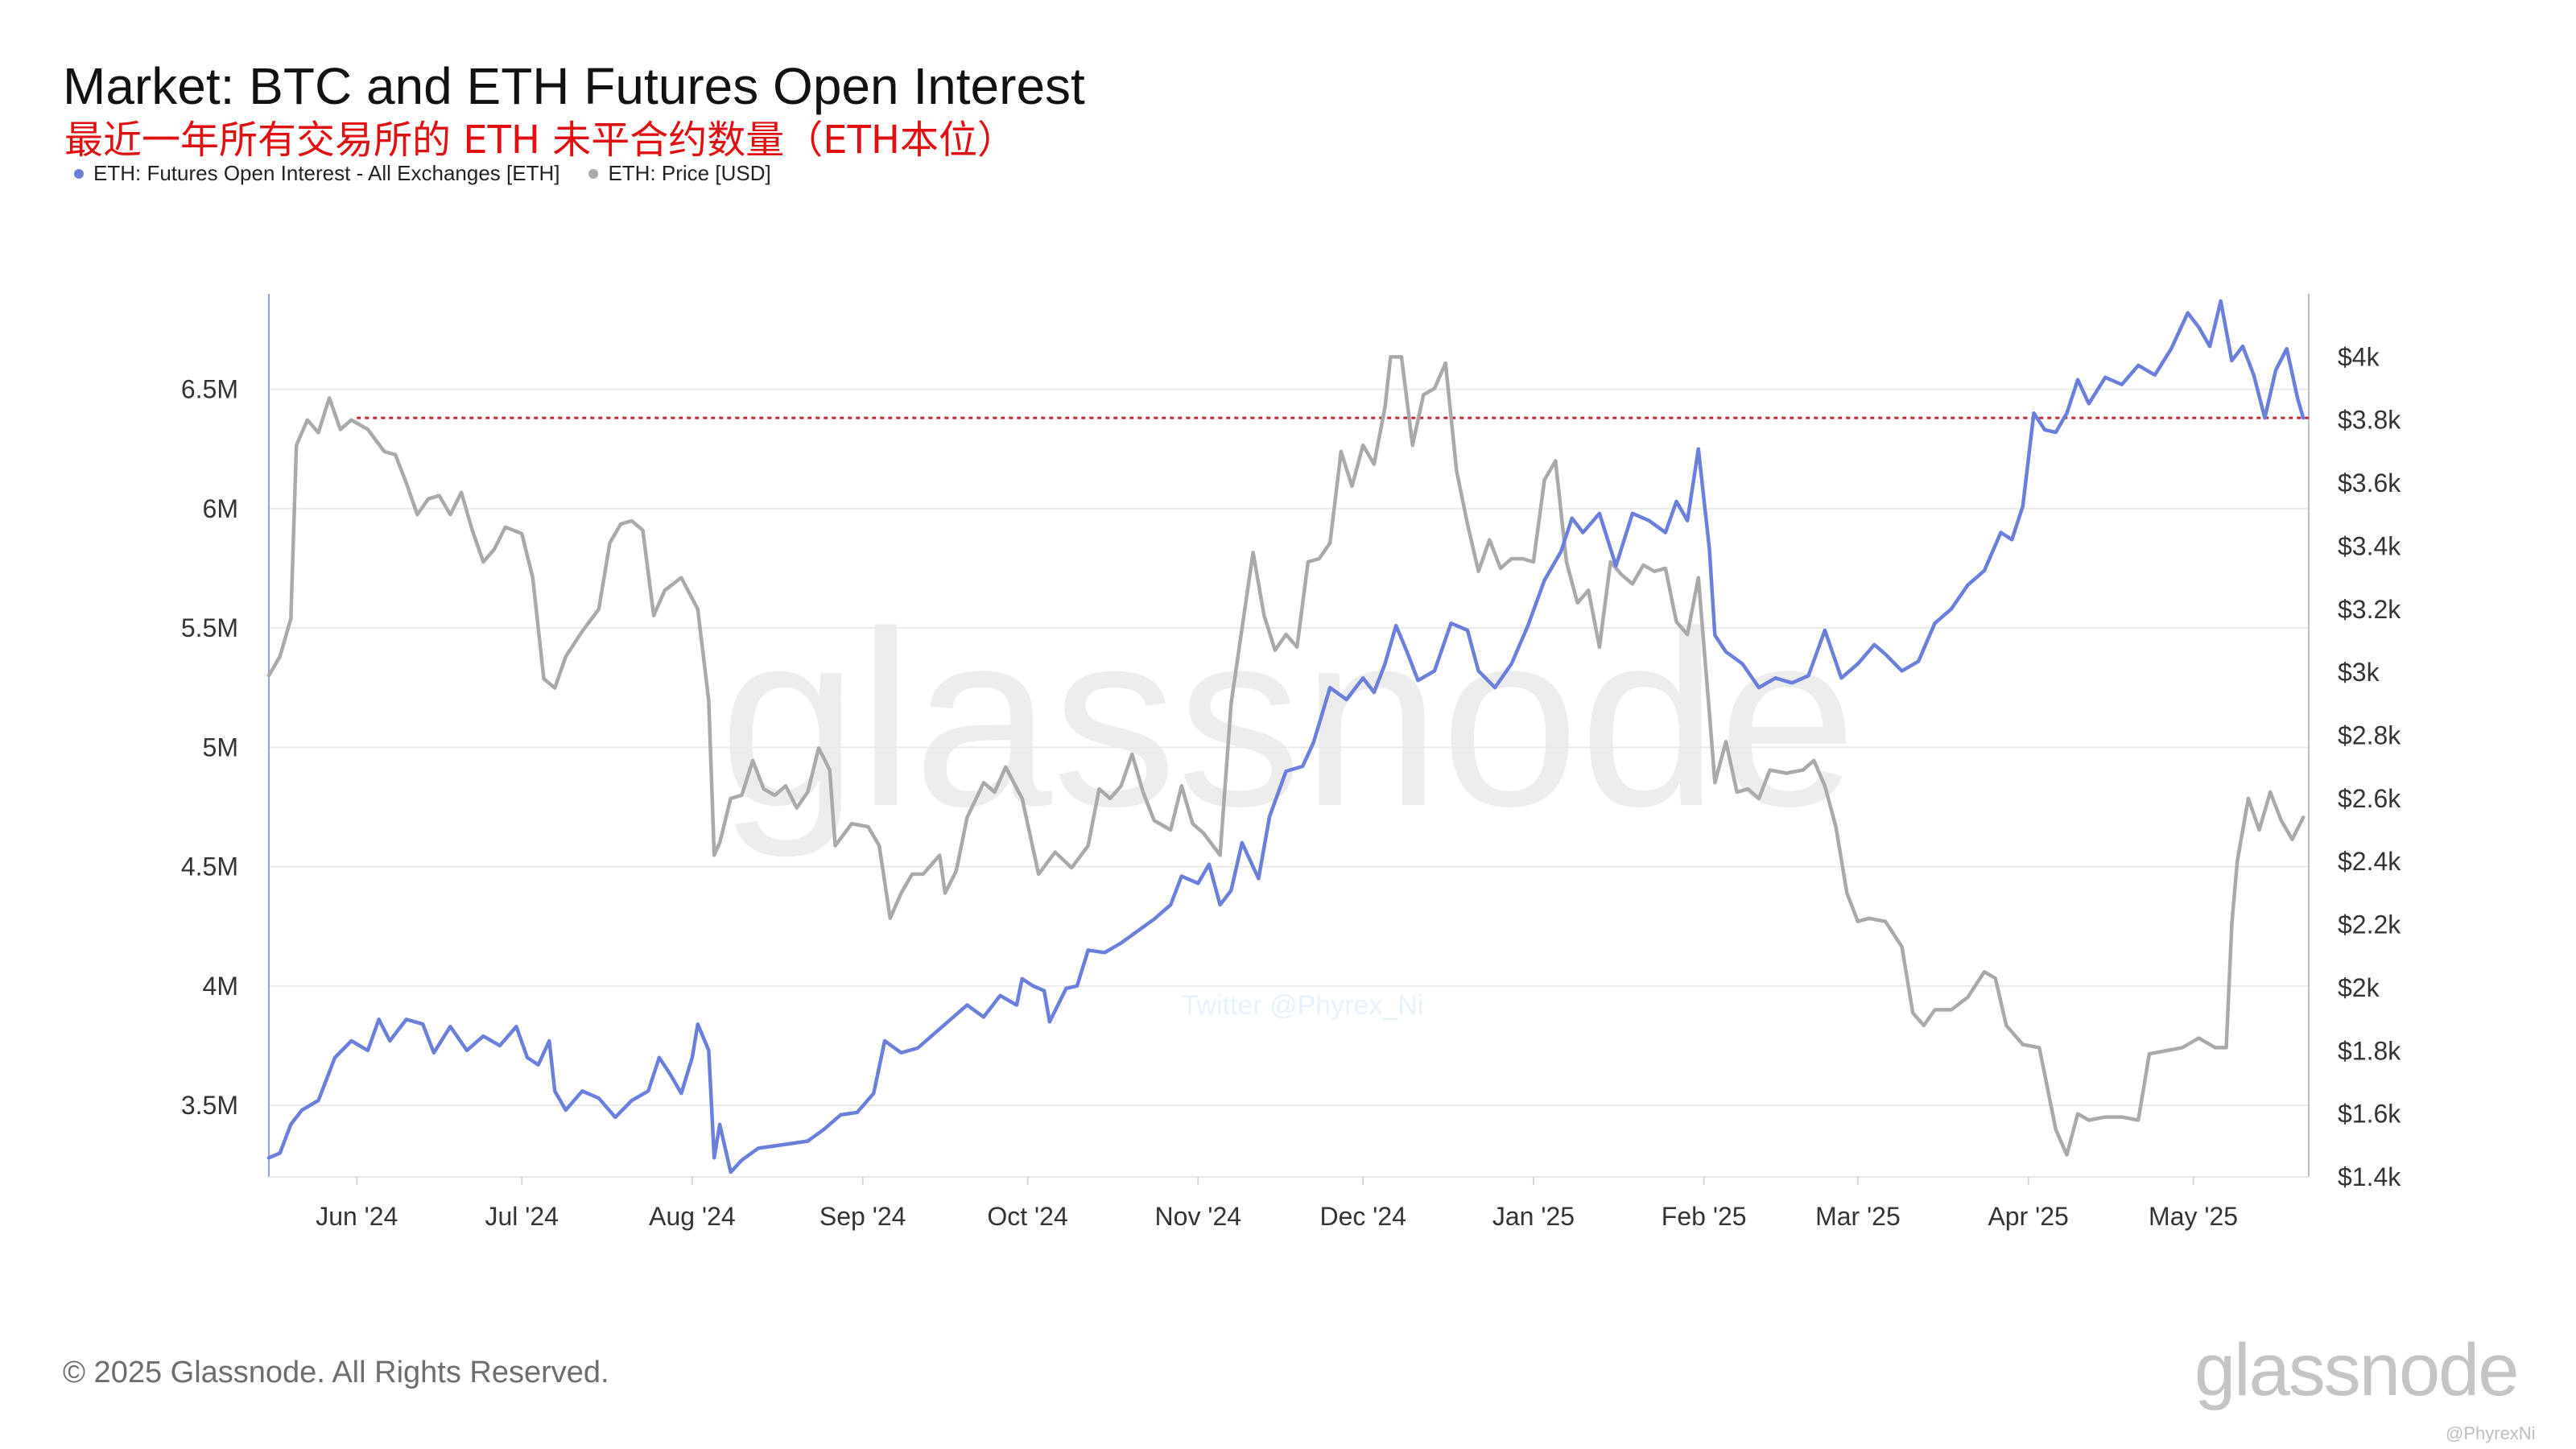 The image size is (2576, 1449). Describe the element at coordinates (1704, 1216) in the screenshot. I see `x-tick-label: Feb '25` at that location.